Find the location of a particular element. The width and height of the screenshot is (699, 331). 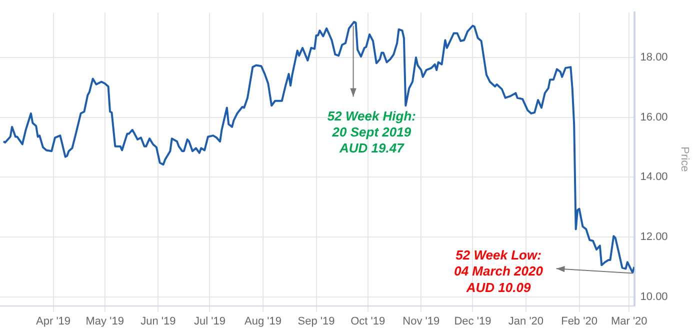

annotation: 52 Week High: 20 Sept 2019 AUD 19.47 is located at coordinates (371, 132).